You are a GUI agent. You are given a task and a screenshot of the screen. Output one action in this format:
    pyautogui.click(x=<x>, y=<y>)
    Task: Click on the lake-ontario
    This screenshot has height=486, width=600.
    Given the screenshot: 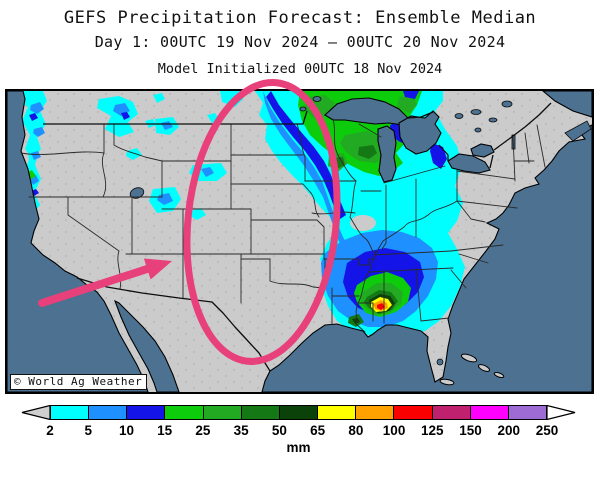 What is the action you would take?
    pyautogui.click(x=482, y=150)
    